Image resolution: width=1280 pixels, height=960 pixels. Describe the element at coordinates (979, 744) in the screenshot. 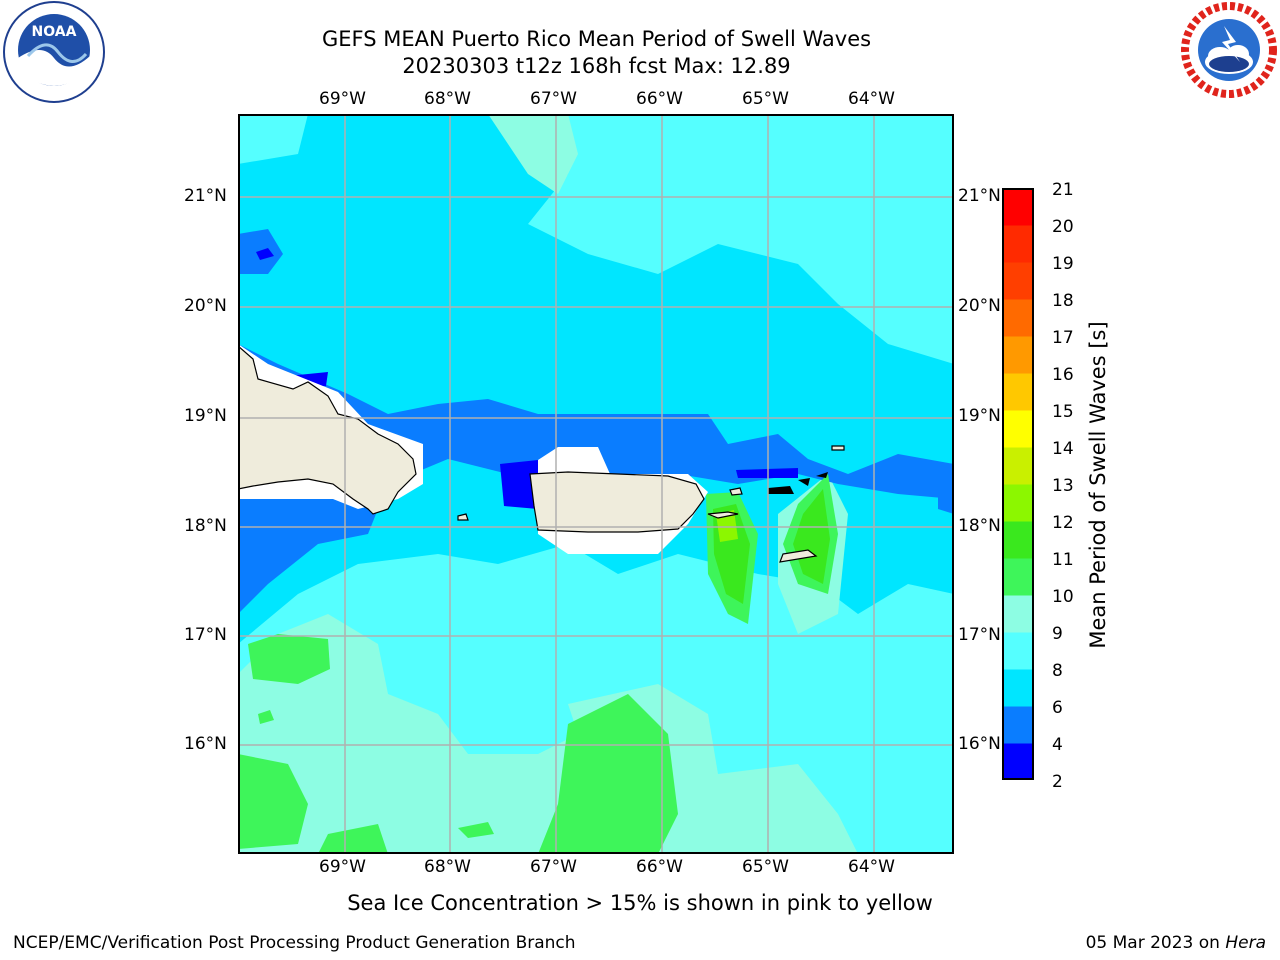

I see `lat-label-right-16n: 16°N` at that location.